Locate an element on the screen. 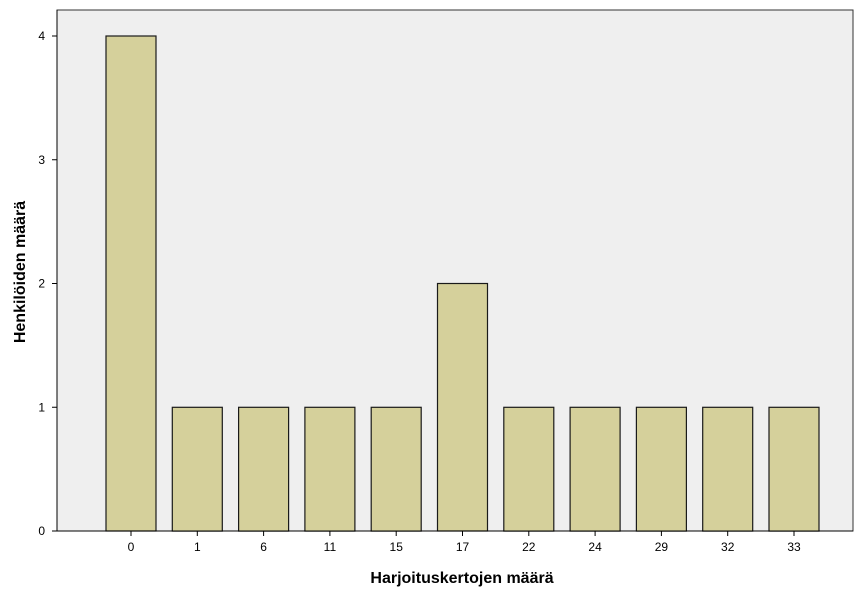 This screenshot has height=590, width=859. y-tick-label: 3 is located at coordinates (41, 160).